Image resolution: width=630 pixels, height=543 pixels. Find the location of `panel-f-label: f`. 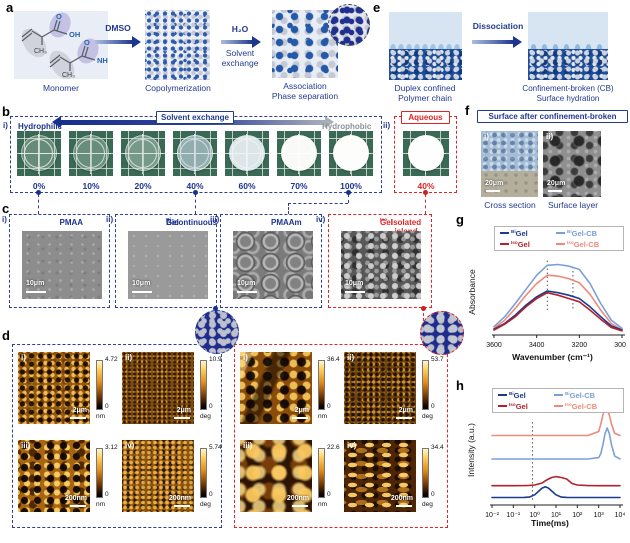

panel-f-label: f is located at coordinates (467, 110).